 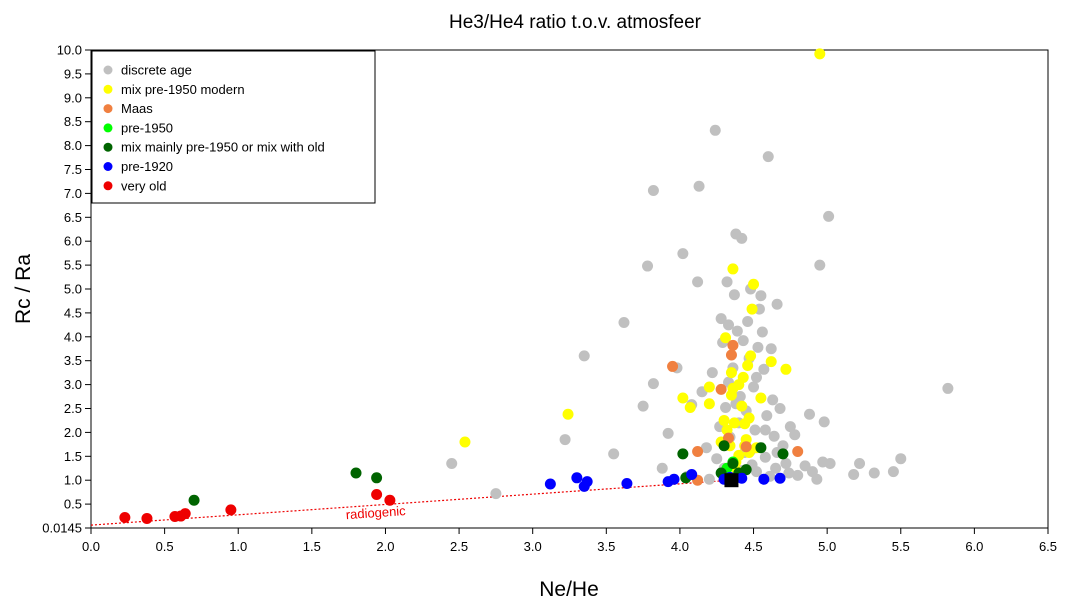 What do you see at coordinates (73, 169) in the screenshot?
I see `y-tick-label: 7.5` at bounding box center [73, 169].